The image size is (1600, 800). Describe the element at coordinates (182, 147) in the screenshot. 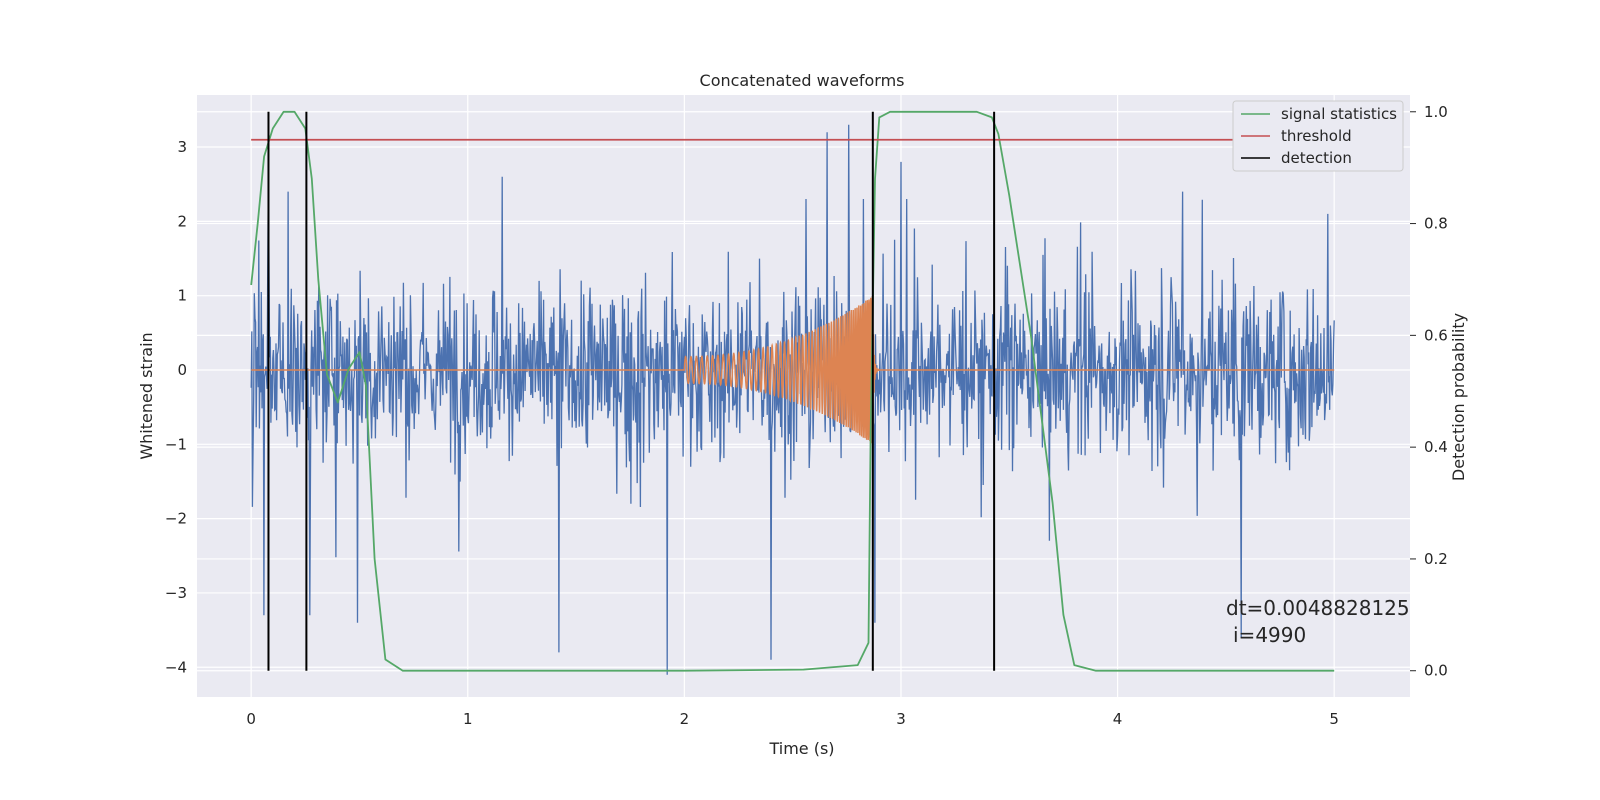

I see `y-tick-label: 3` at that location.